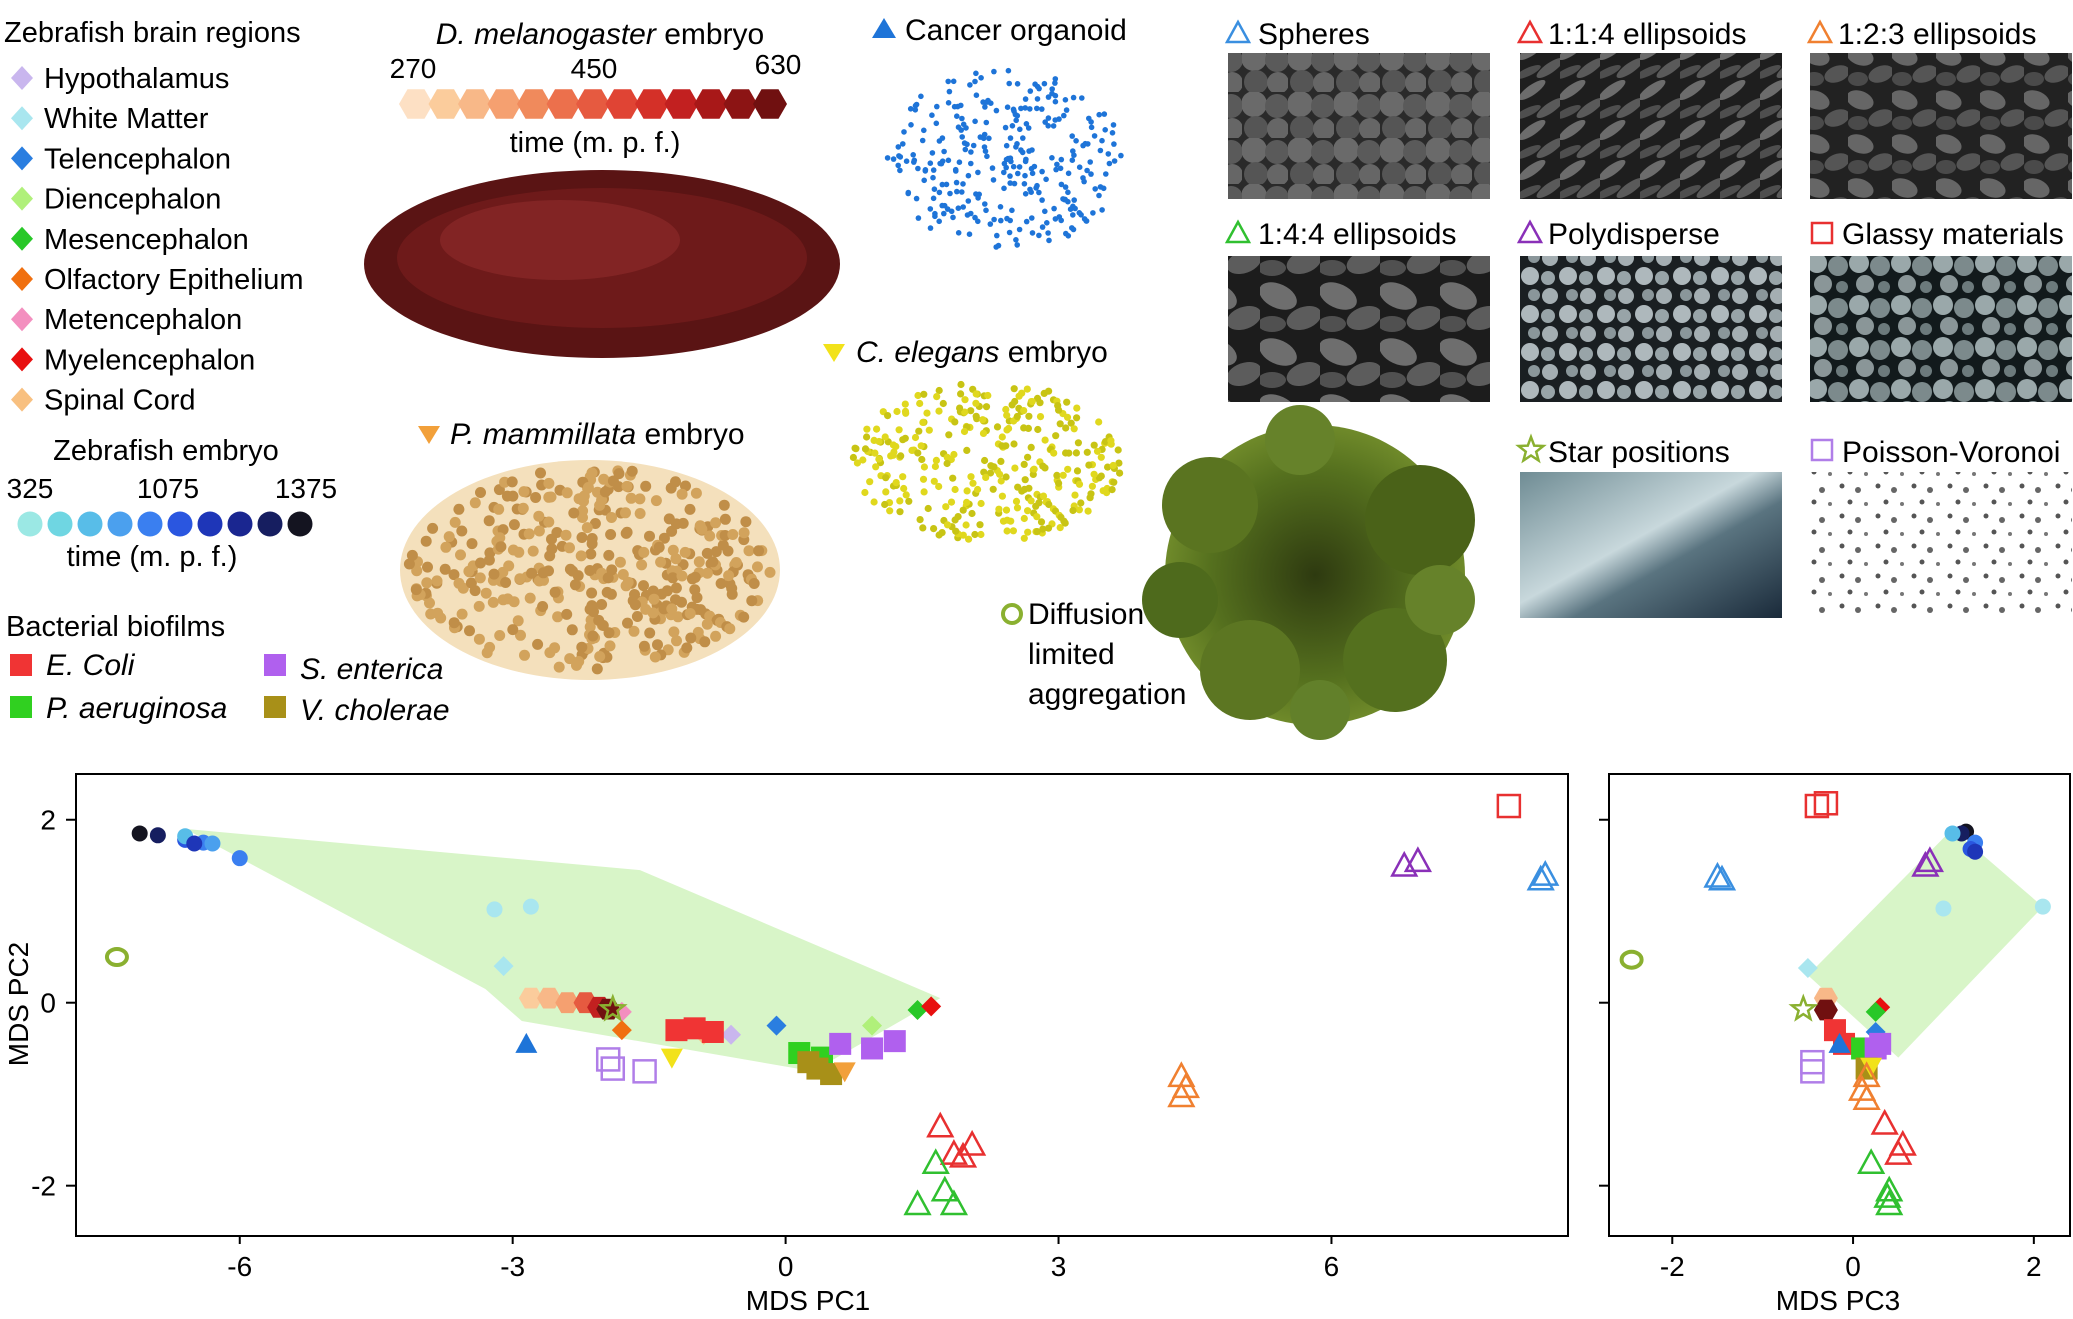  Describe the element at coordinates (306, 488) in the screenshot. I see `zebrafish-embryo-tick-end: 1375` at that location.